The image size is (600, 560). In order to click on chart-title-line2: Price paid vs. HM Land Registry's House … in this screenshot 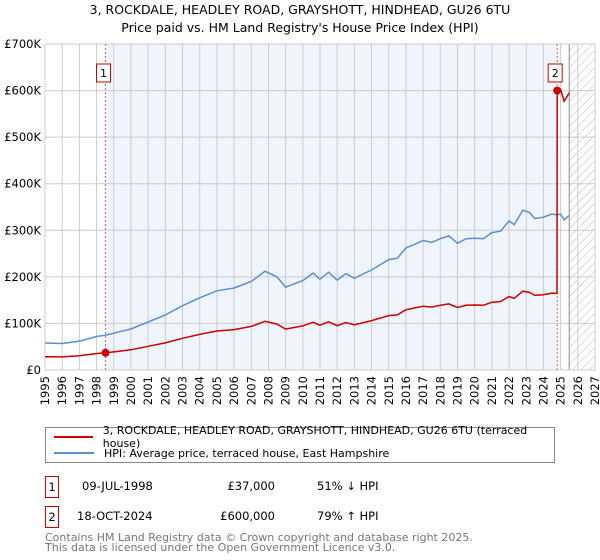, I will do `click(300, 27)`.